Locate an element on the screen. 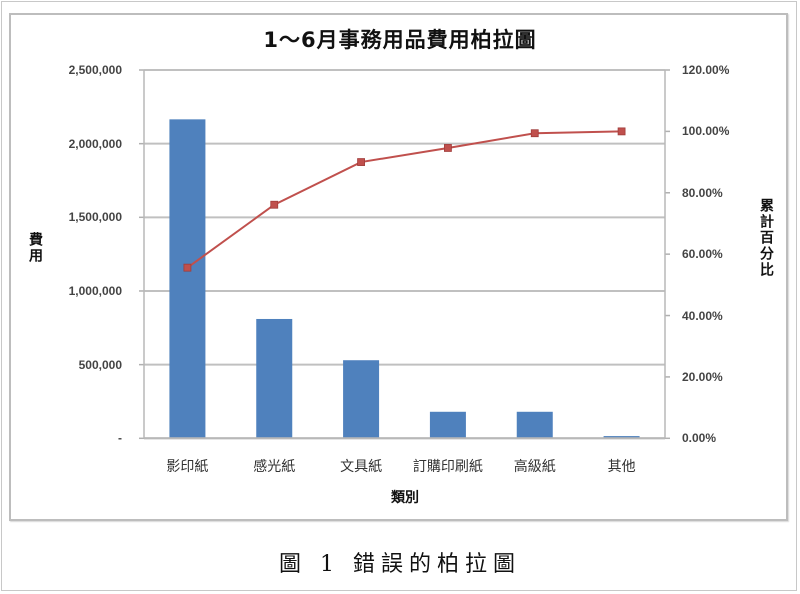 The width and height of the screenshot is (800, 594). x-tick-label: 高級紙 is located at coordinates (534, 467).